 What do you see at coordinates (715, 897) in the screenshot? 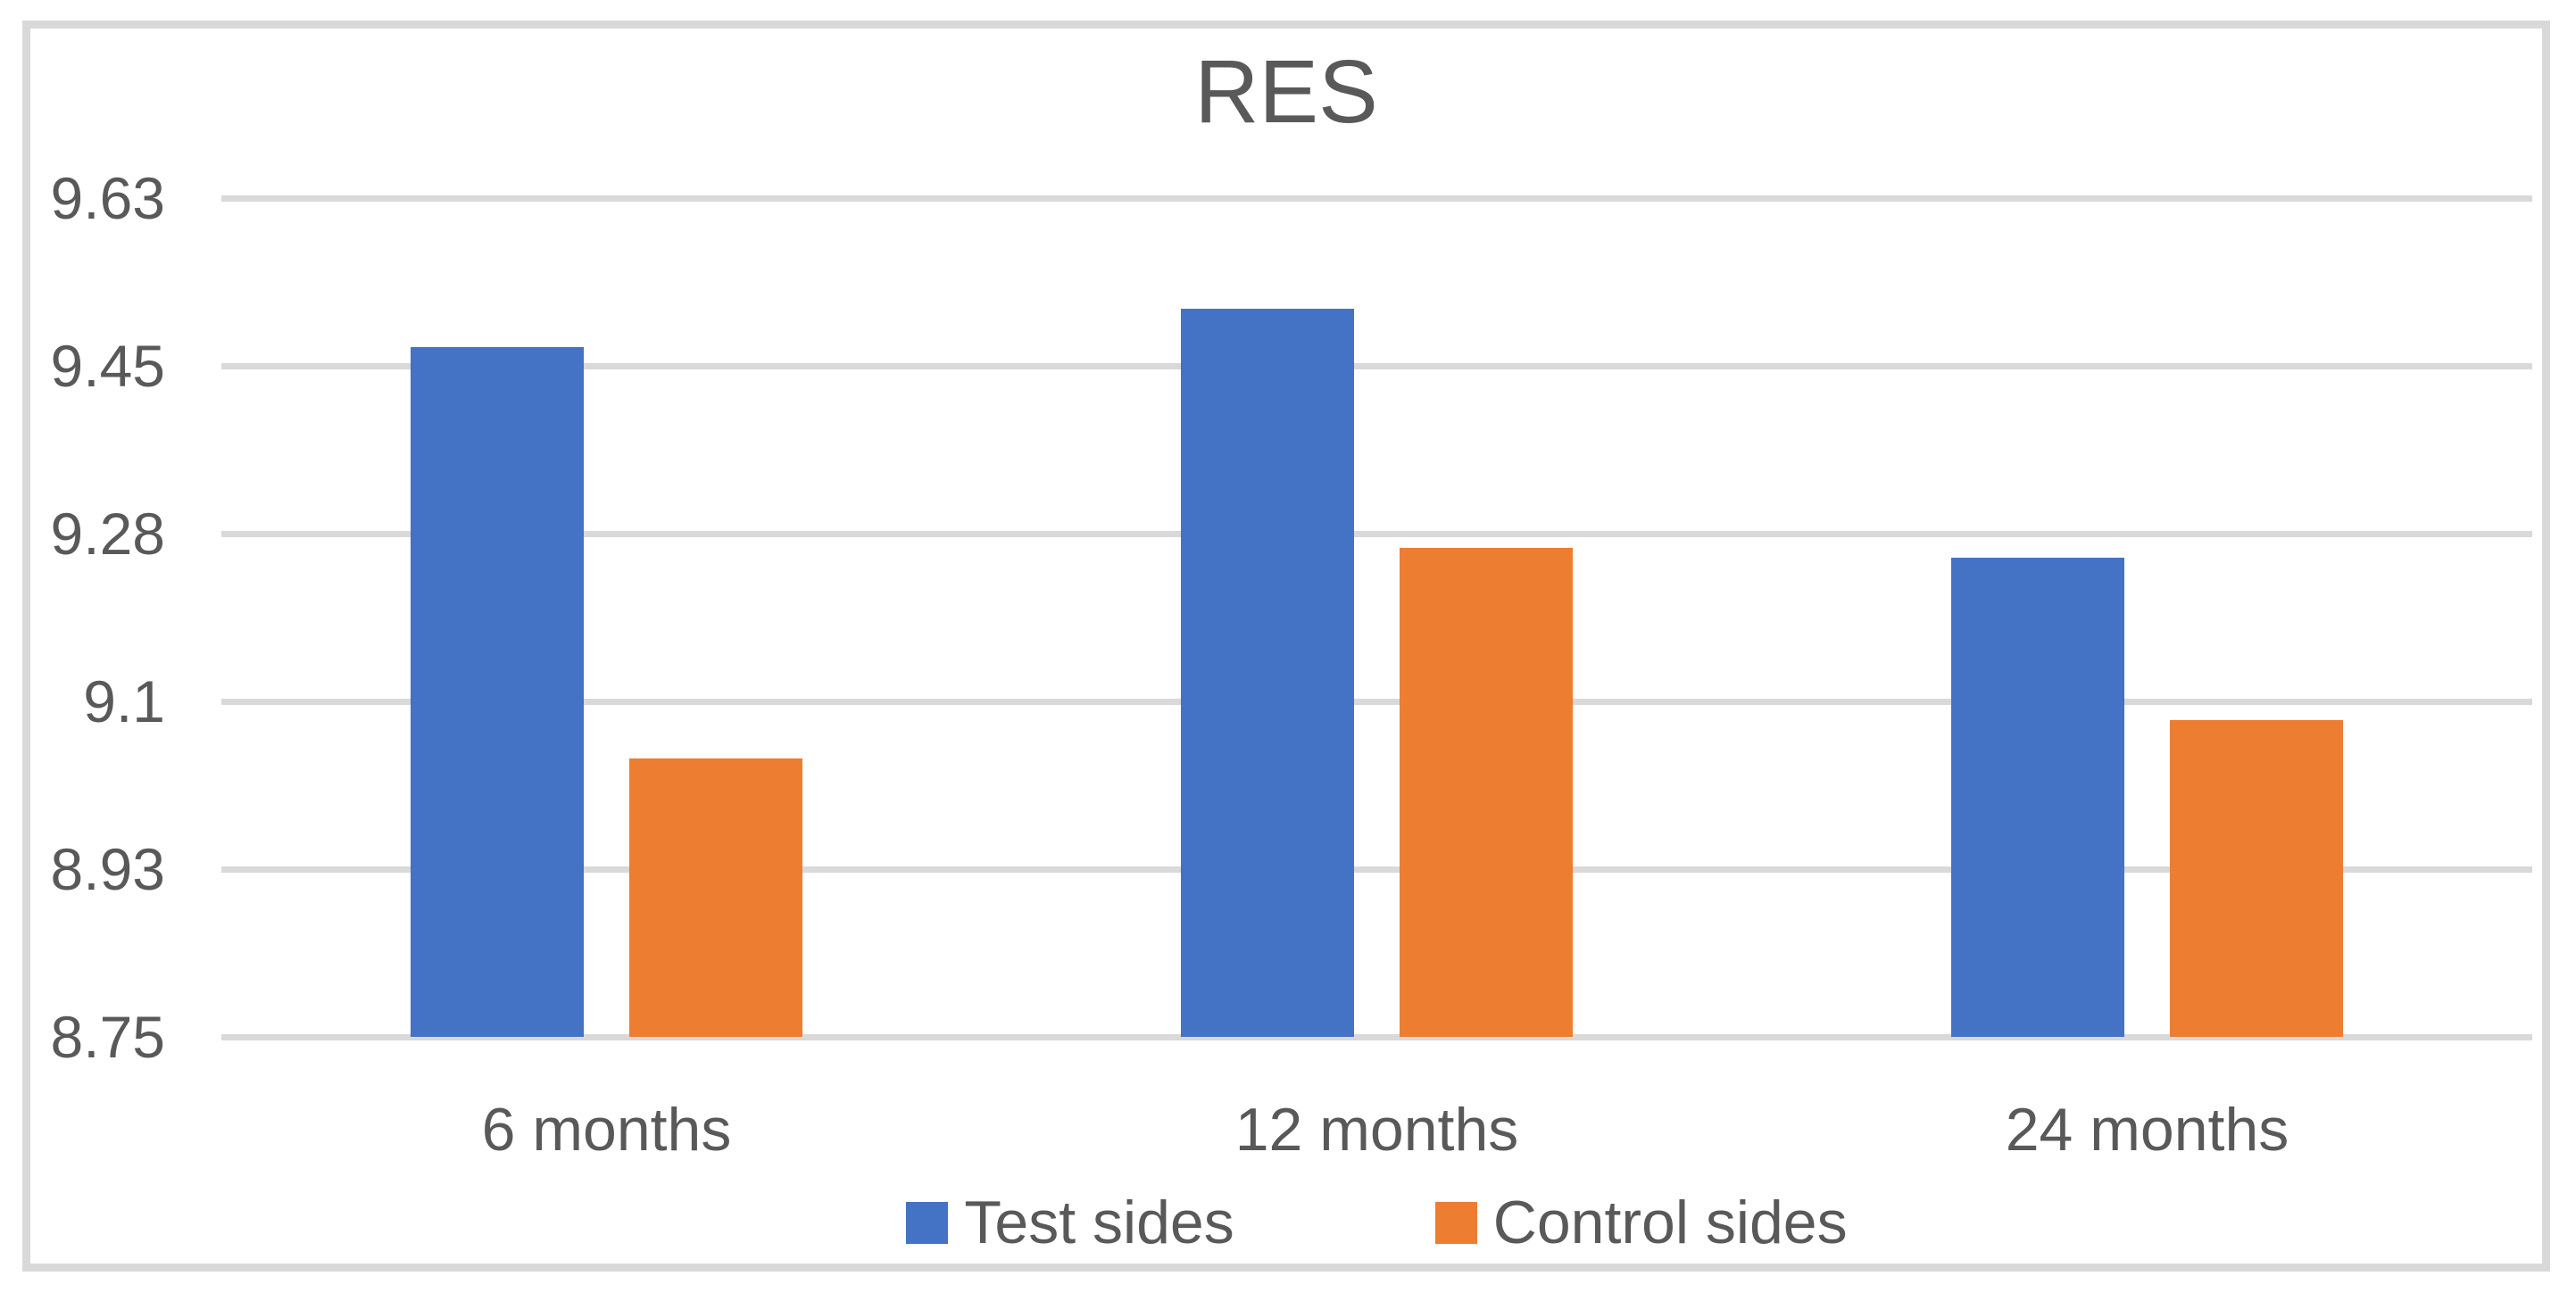
I see `bar-control-sides-6-months` at bounding box center [715, 897].